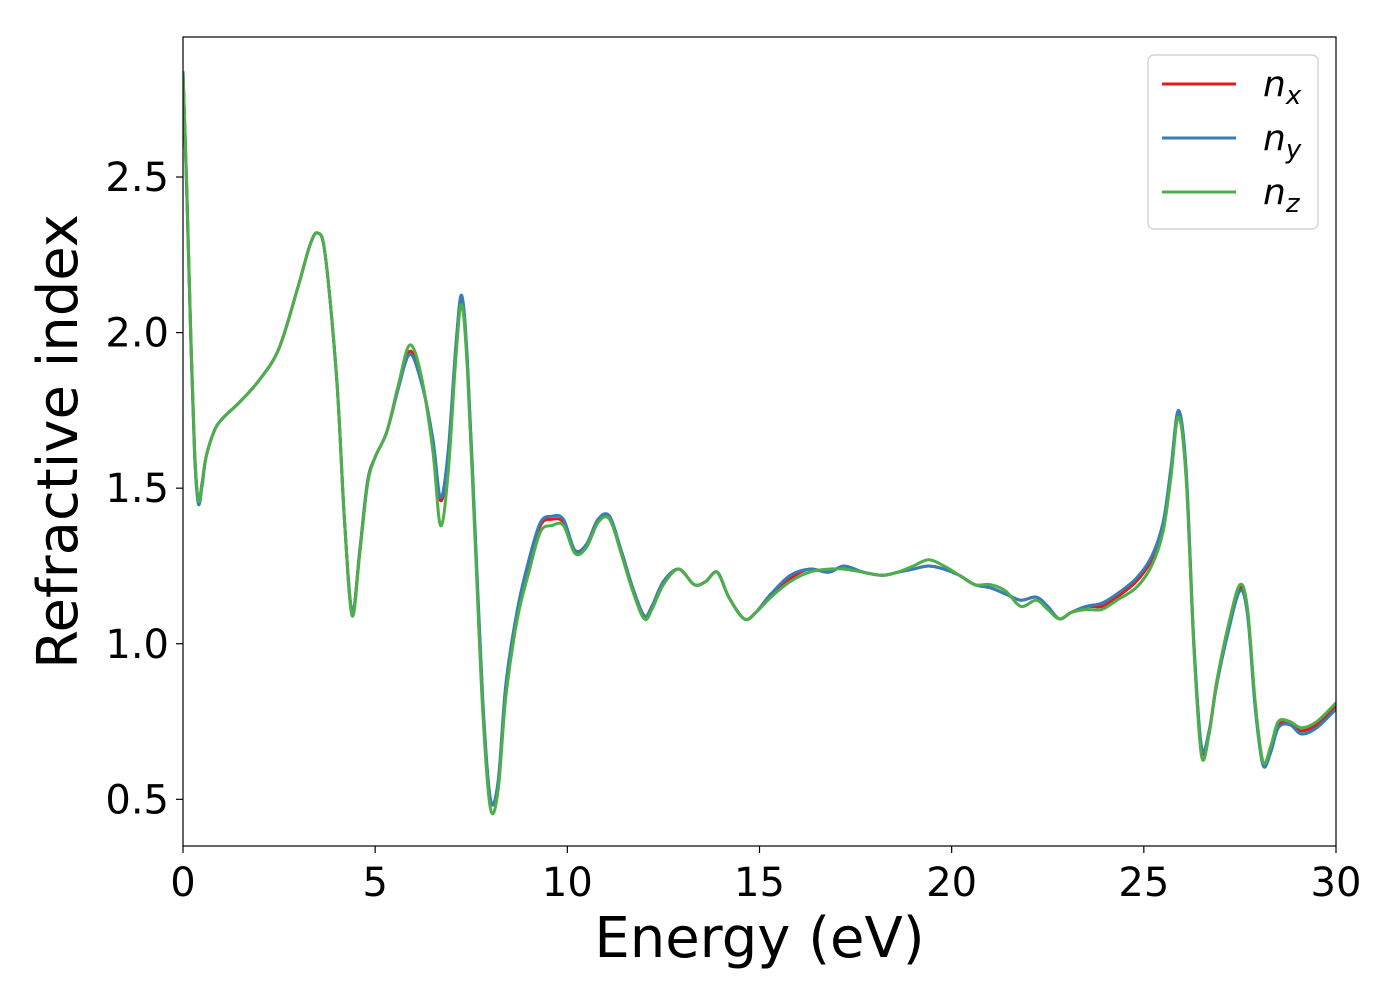 This screenshot has width=1400, height=1000. I want to click on x-tick-label: 25, so click(1143, 883).